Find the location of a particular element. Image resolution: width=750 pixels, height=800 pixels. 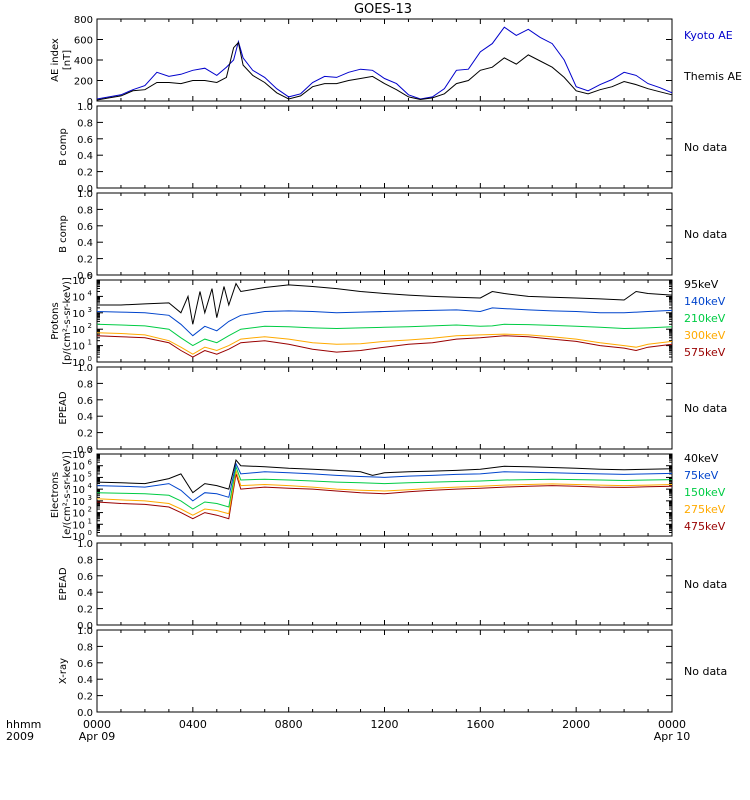

series-line-140kev is located at coordinates (384, 322).